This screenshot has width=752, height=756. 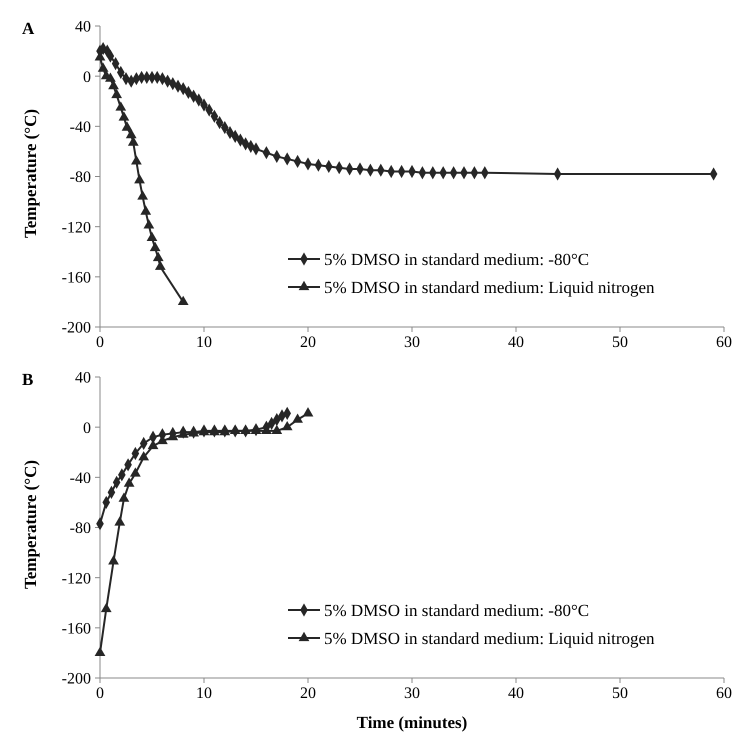 I want to click on chart-title: A, so click(x=28, y=28).